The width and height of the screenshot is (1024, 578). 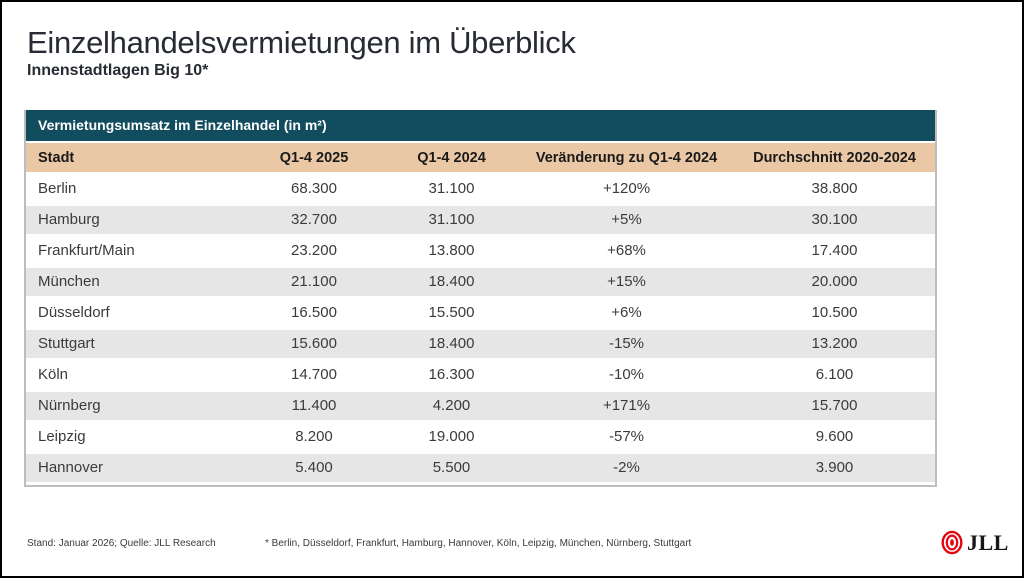 What do you see at coordinates (118, 70) in the screenshot?
I see `page-subtitle: Innenstadtlagen Big 10*` at bounding box center [118, 70].